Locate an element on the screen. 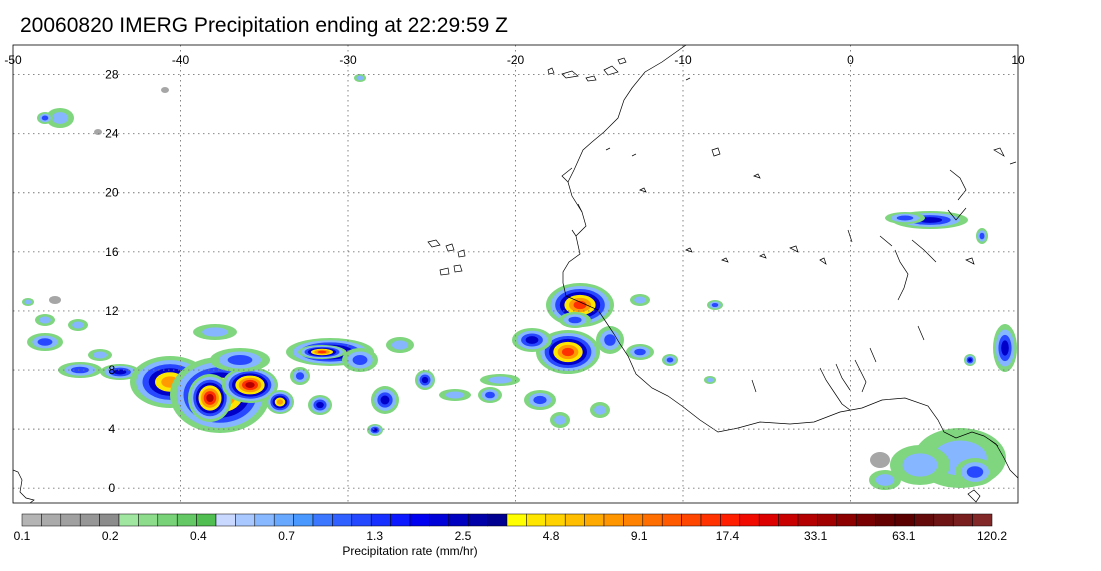  lon-tick-label: -30 is located at coordinates (348, 60).